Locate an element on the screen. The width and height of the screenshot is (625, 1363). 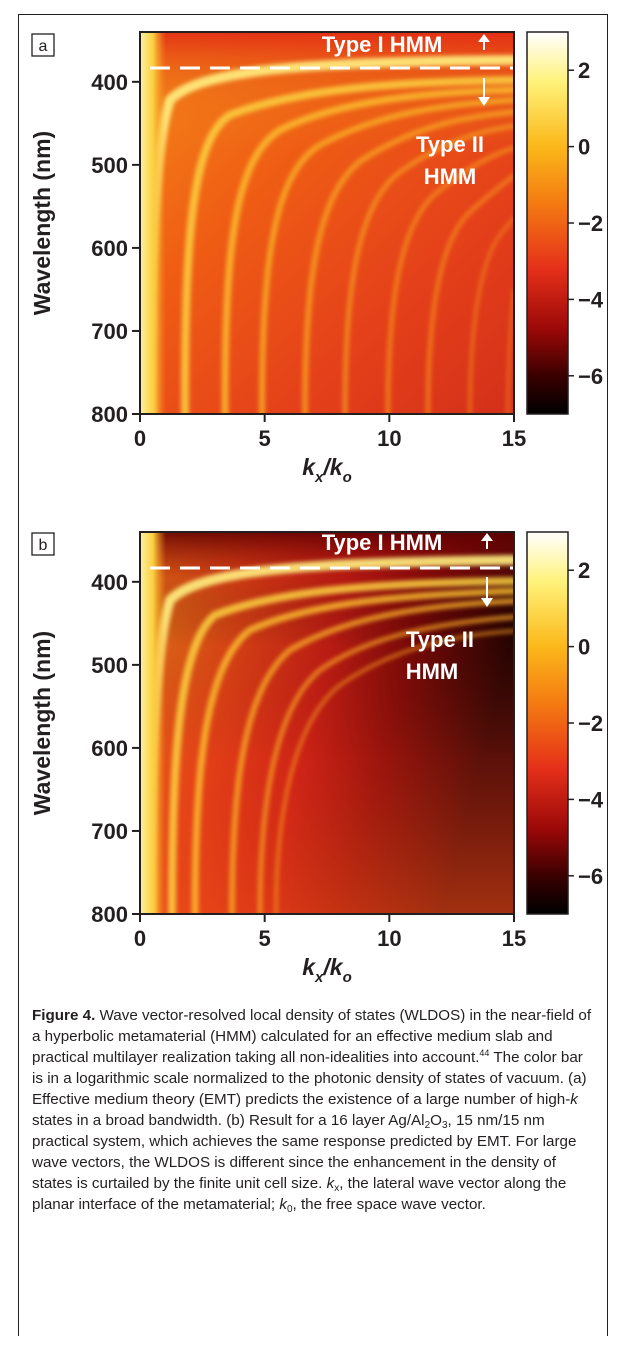
caption-k0: k is located at coordinates (283, 1204).